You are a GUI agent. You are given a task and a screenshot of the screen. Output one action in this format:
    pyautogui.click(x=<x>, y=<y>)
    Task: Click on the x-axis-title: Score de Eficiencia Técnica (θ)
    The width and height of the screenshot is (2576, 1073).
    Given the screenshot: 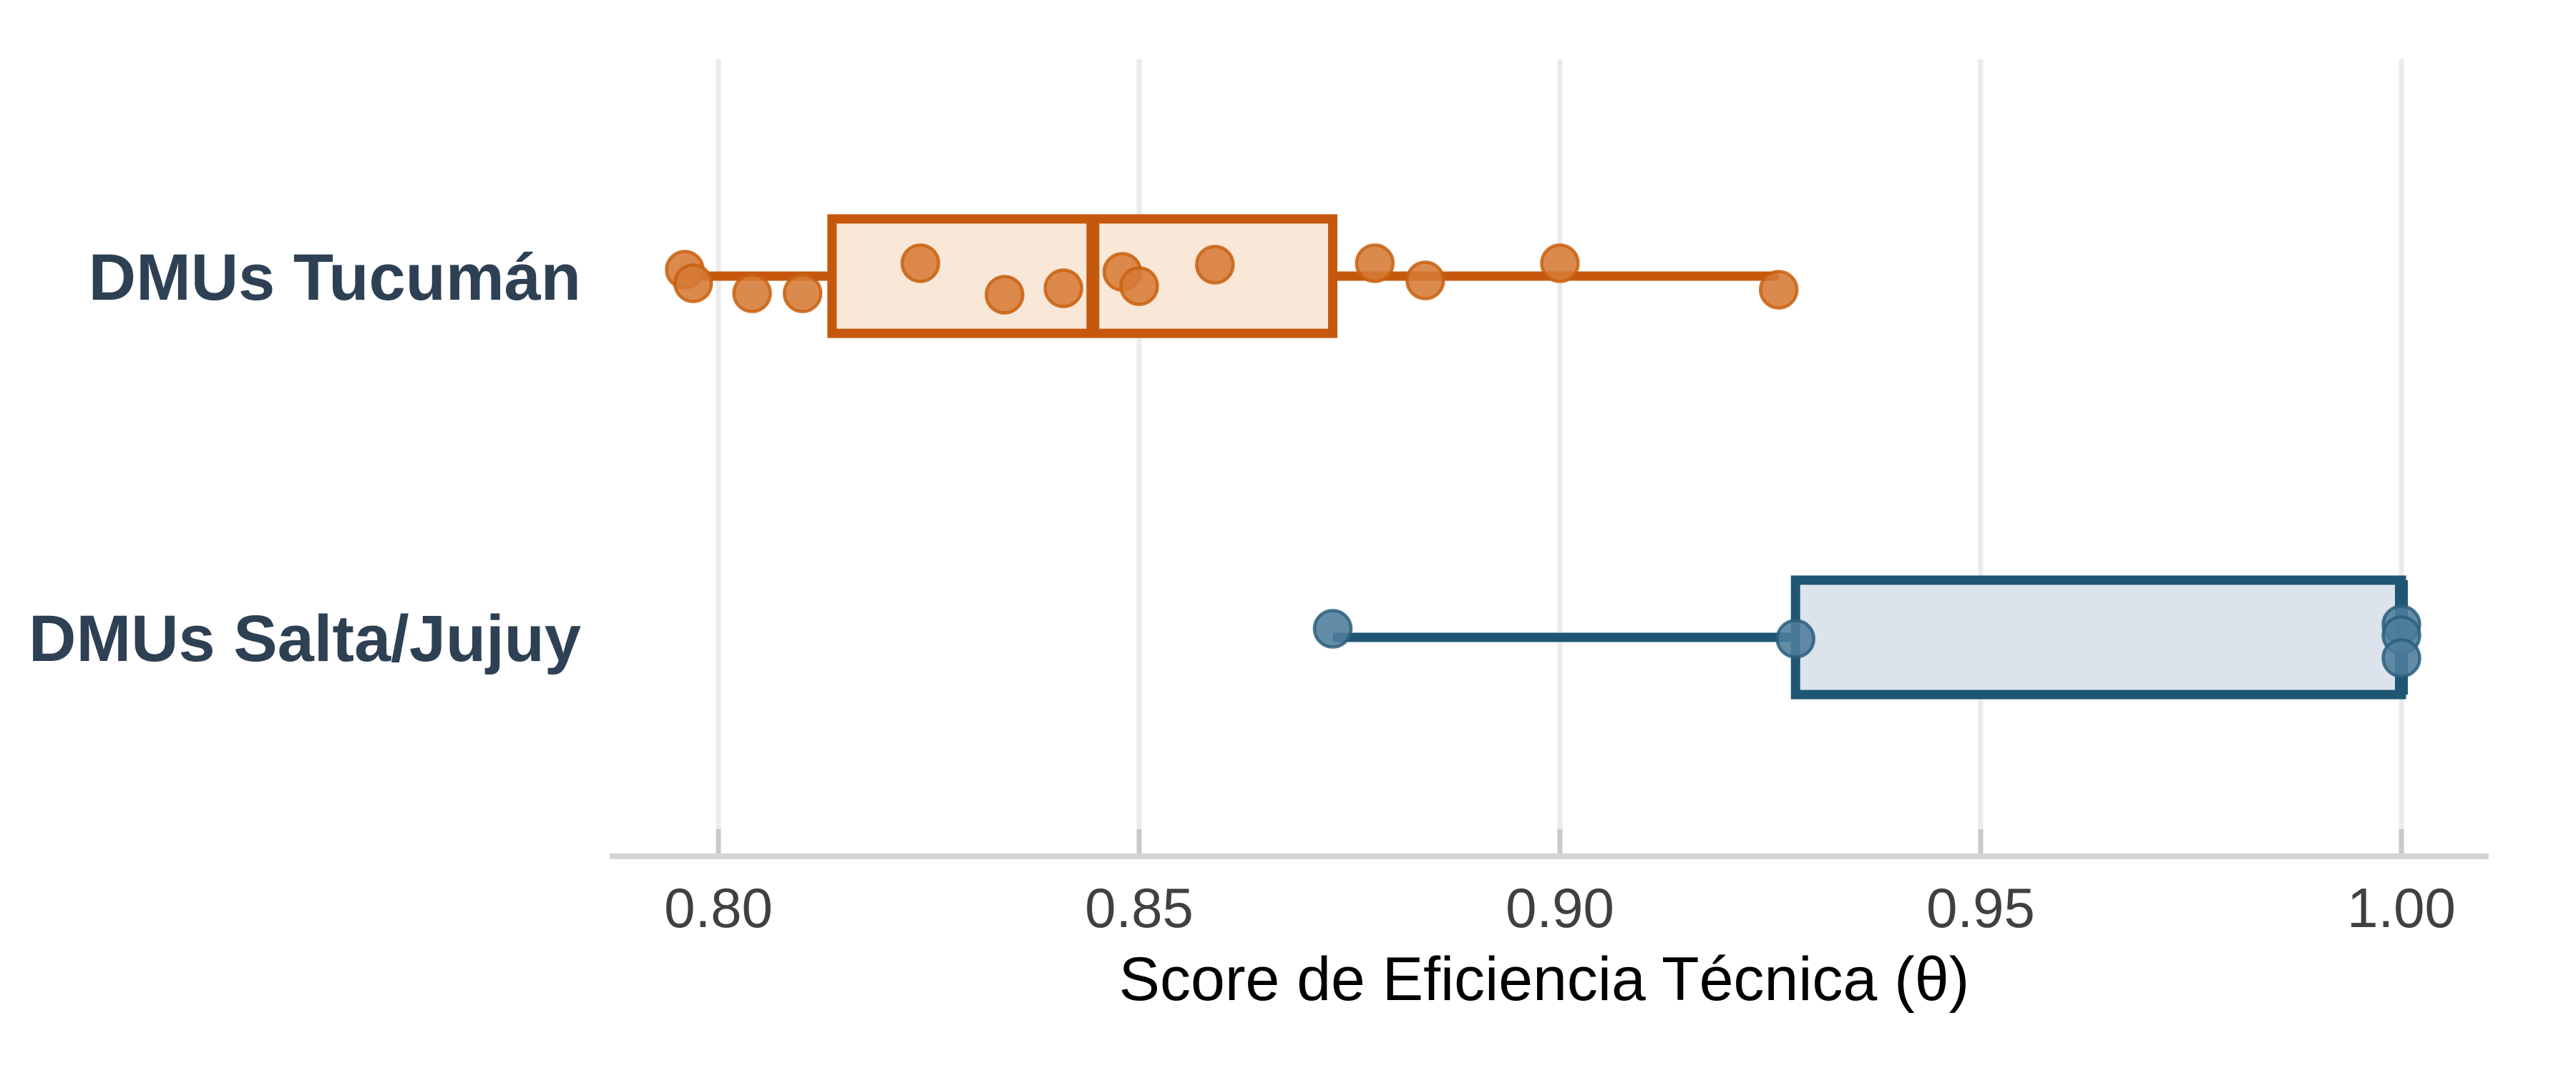 What is the action you would take?
    pyautogui.click(x=1544, y=979)
    